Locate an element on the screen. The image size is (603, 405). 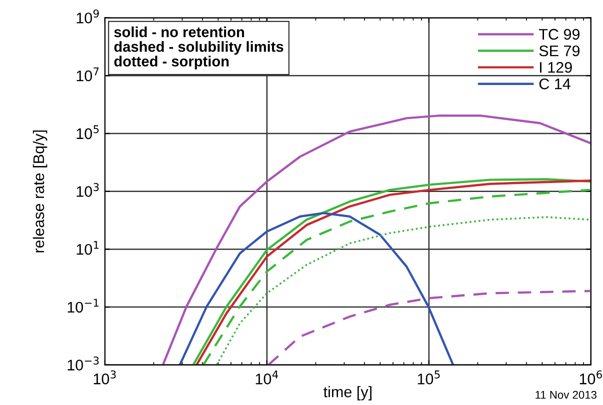
y-tick-label: 10$^{7}$ is located at coordinates (87, 74).